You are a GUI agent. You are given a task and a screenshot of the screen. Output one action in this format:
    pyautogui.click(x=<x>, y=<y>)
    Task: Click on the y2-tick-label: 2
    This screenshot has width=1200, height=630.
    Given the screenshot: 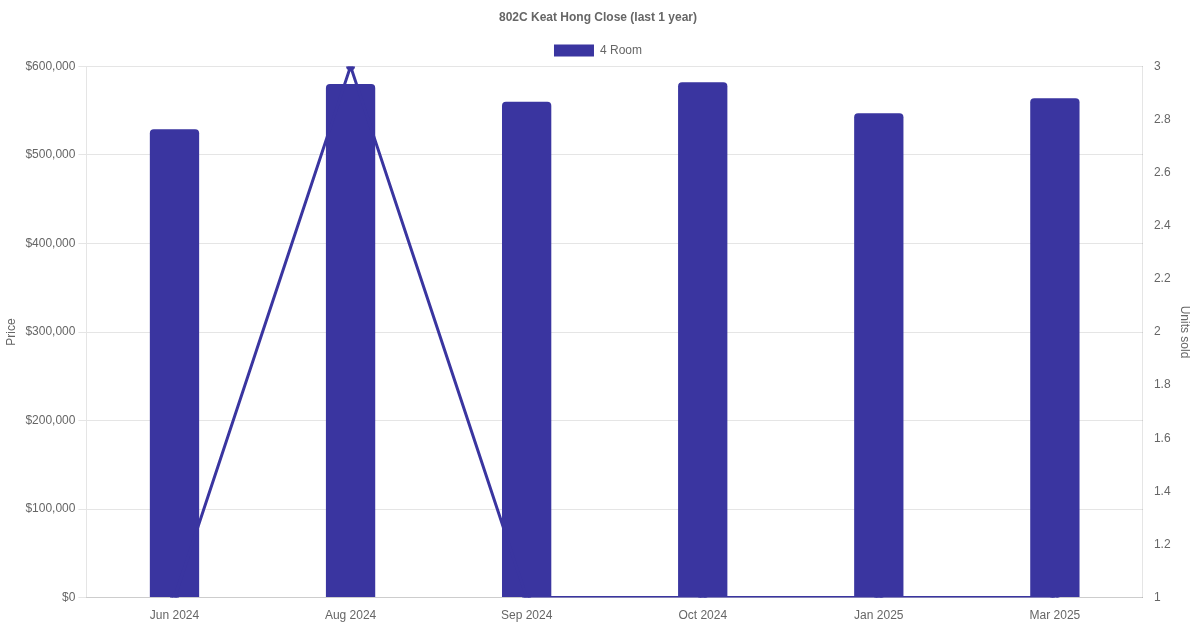 What is the action you would take?
    pyautogui.click(x=1157, y=331)
    